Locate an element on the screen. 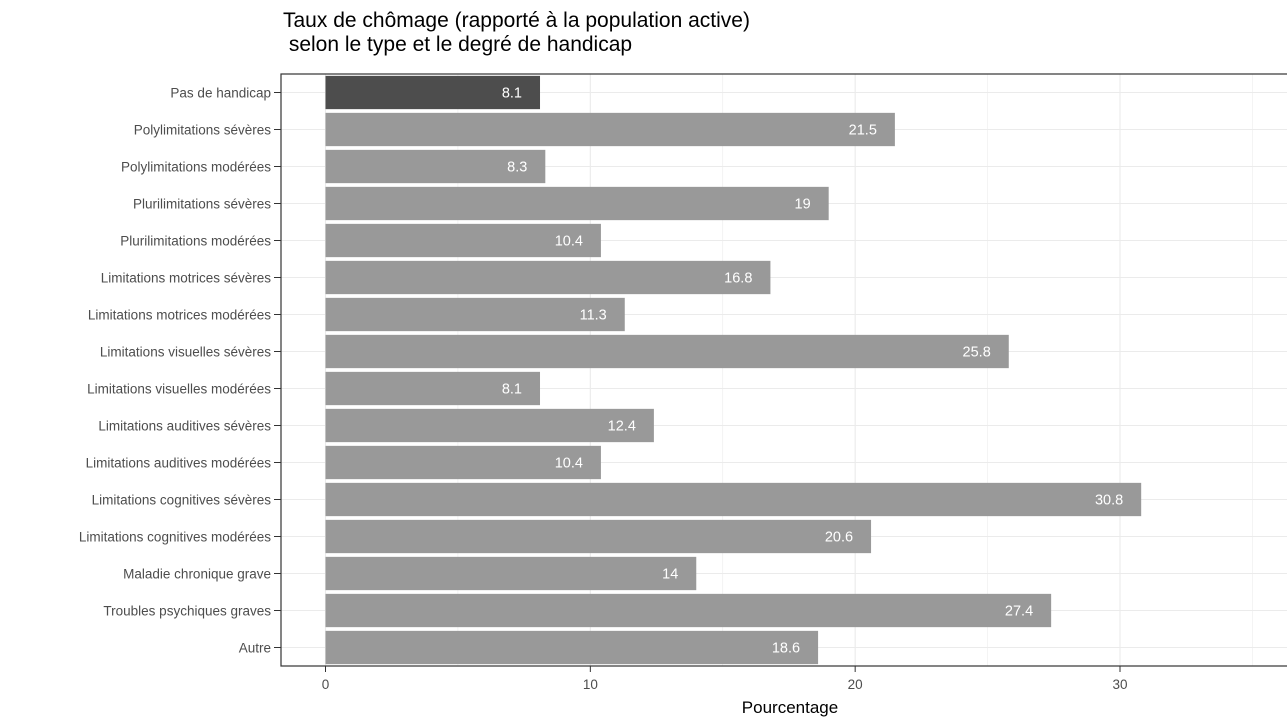 This screenshot has width=1287, height=718. x-tick-label: 20 is located at coordinates (855, 684).